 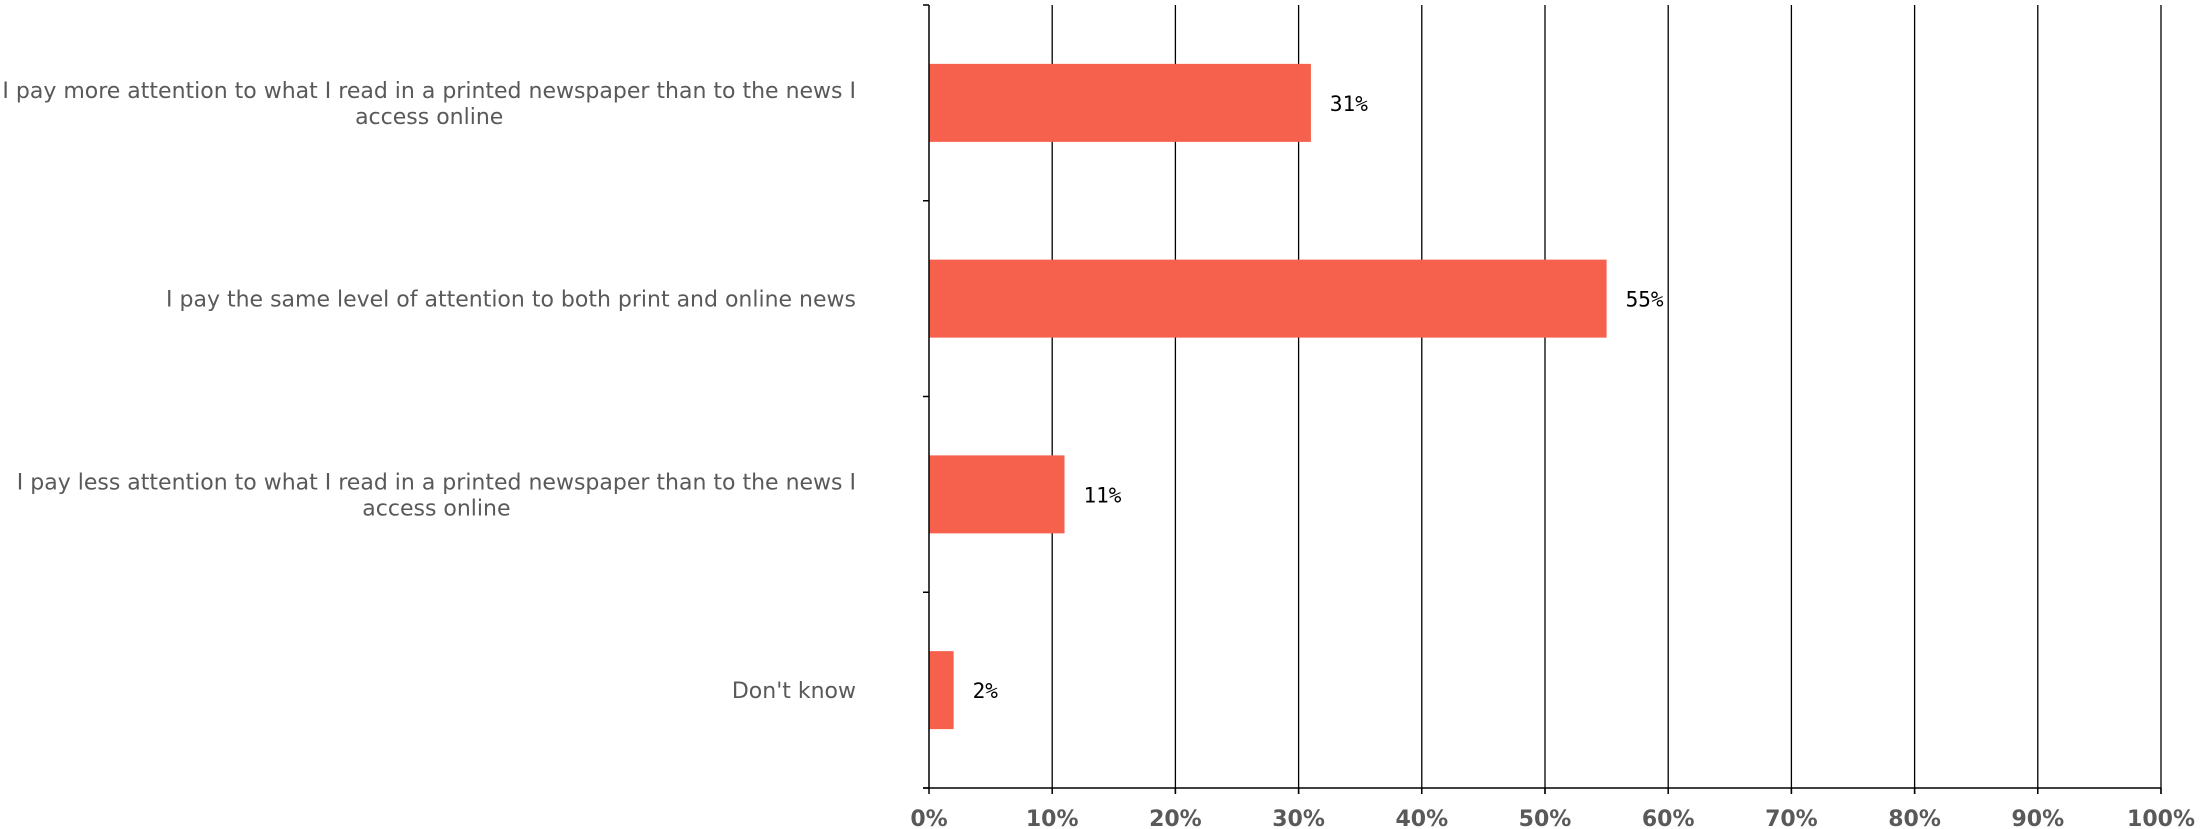 What do you see at coordinates (2161, 818) in the screenshot?
I see `x-tick-label: 100%` at bounding box center [2161, 818].